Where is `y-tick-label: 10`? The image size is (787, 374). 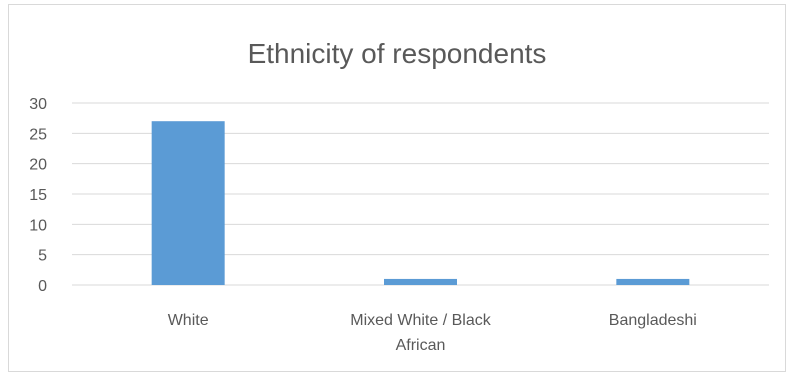
y-tick-label: 10 is located at coordinates (38, 225).